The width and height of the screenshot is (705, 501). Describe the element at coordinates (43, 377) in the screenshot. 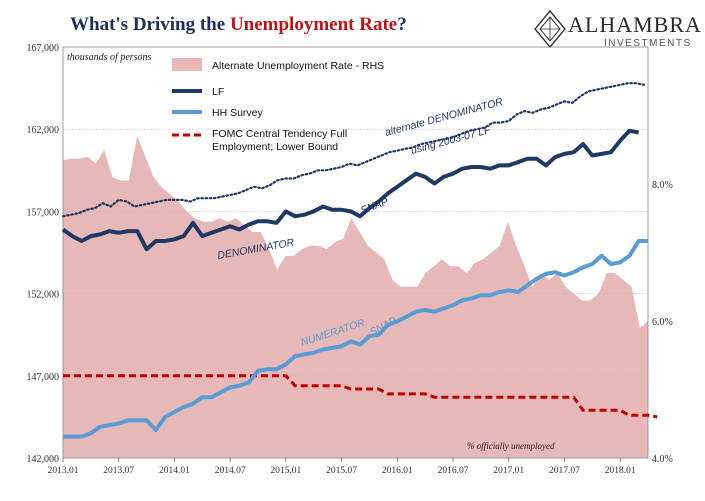

I see `y-tick-label: 147,000` at that location.